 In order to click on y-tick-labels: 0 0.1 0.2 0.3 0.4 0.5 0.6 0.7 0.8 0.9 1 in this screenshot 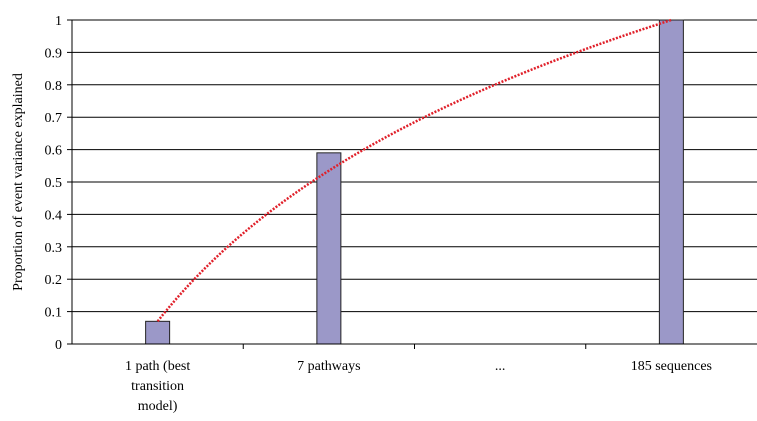, I will do `click(54, 183)`.